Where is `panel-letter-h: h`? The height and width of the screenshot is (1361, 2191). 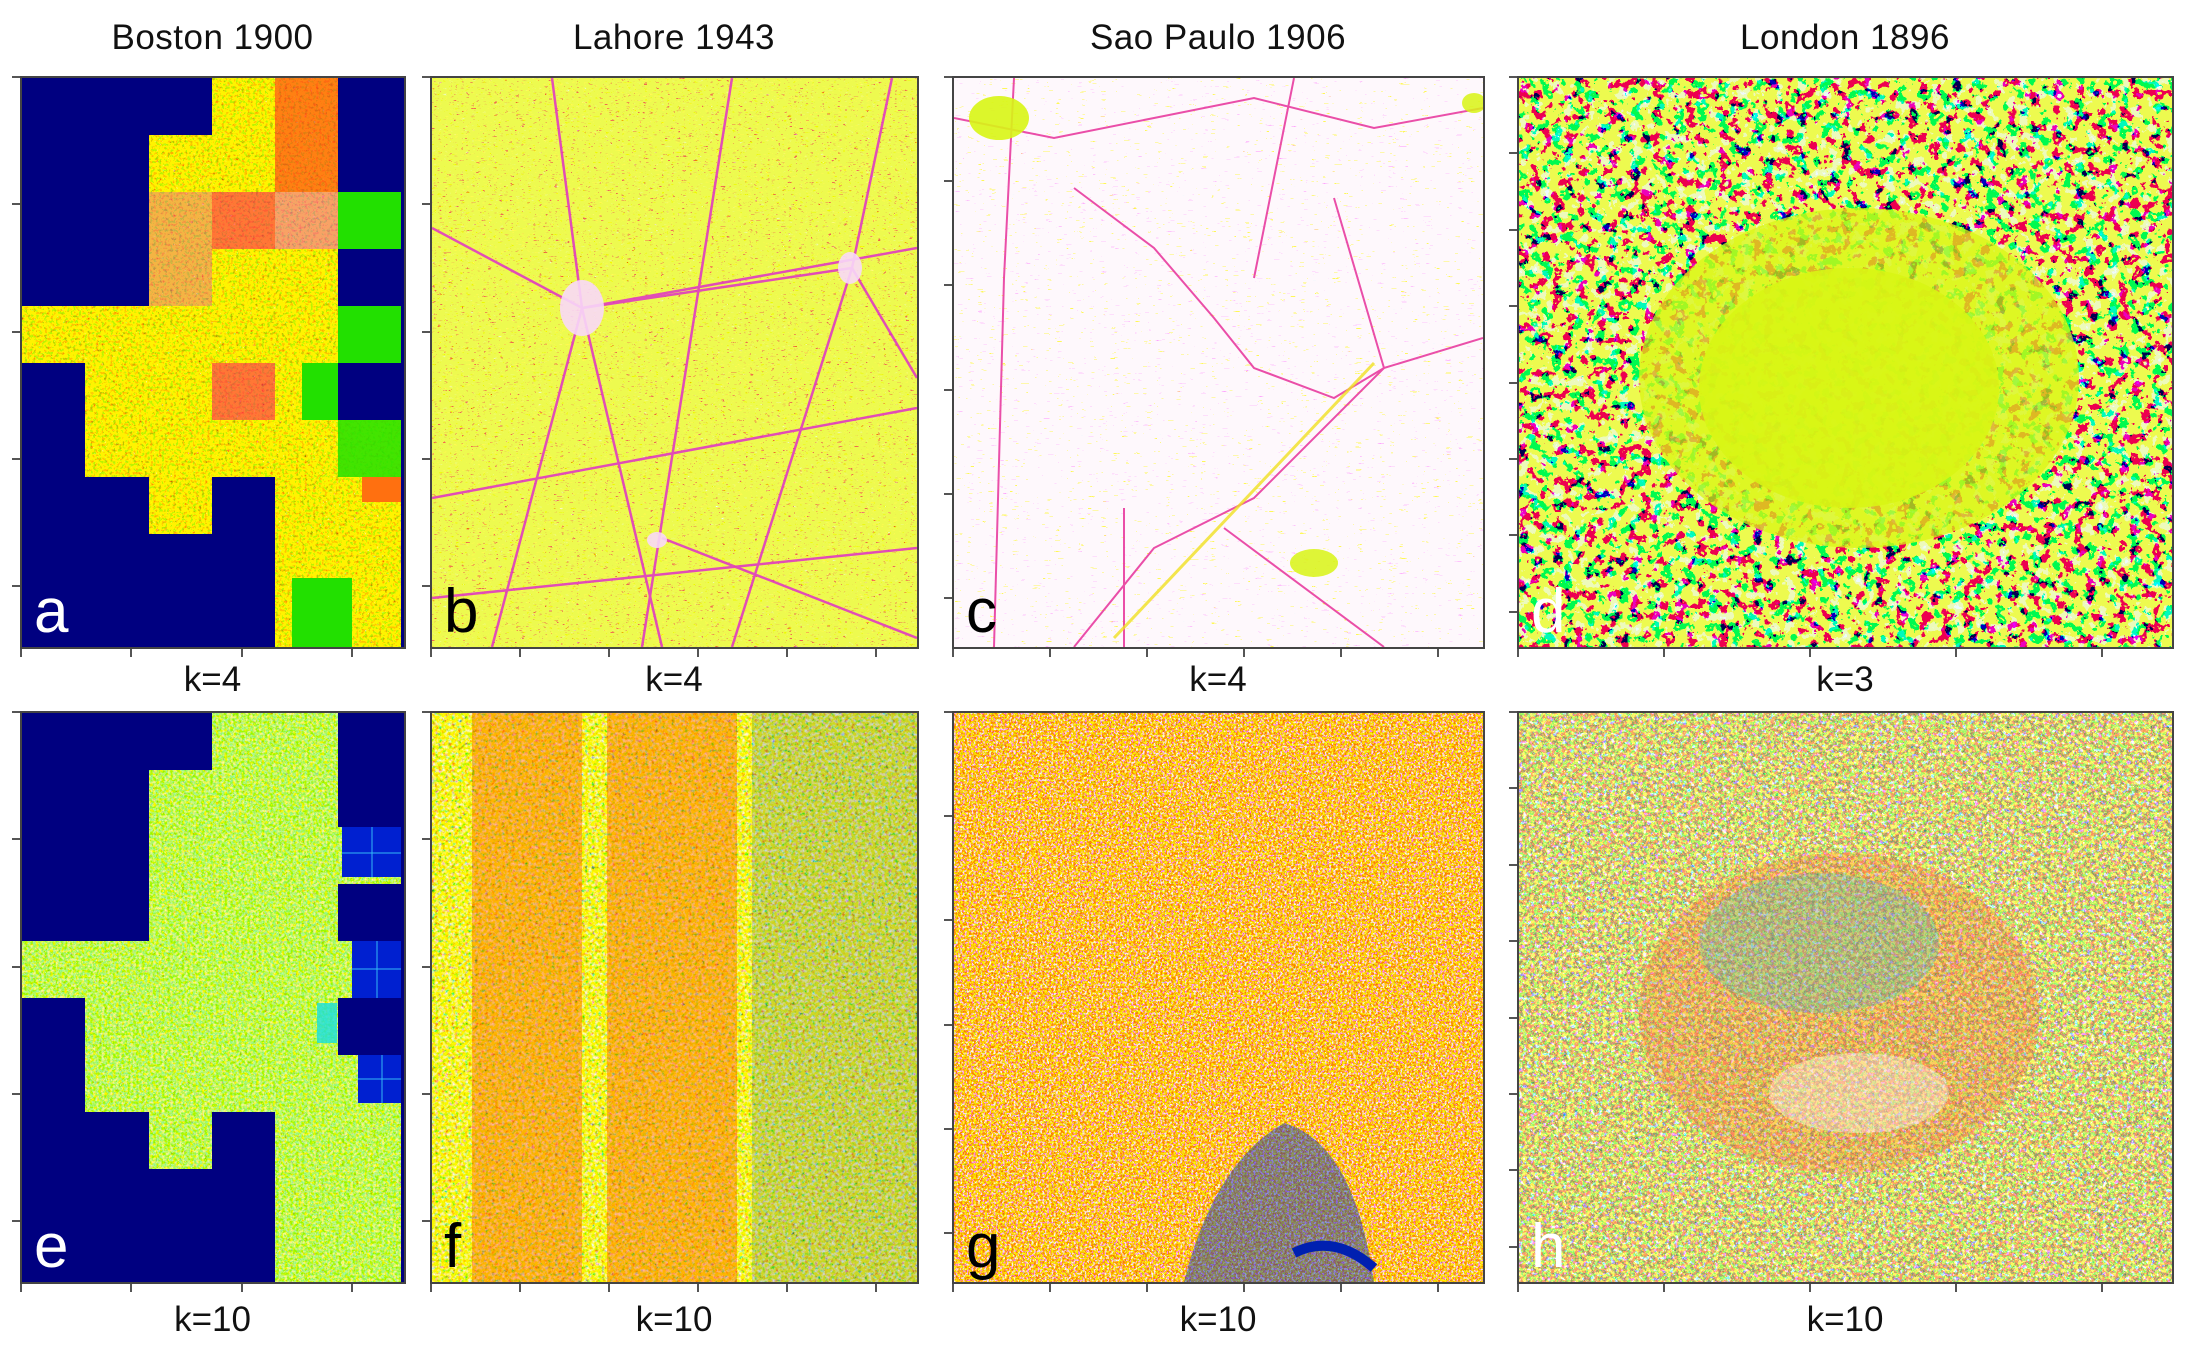
panel-letter-h: h is located at coordinates (1548, 1246).